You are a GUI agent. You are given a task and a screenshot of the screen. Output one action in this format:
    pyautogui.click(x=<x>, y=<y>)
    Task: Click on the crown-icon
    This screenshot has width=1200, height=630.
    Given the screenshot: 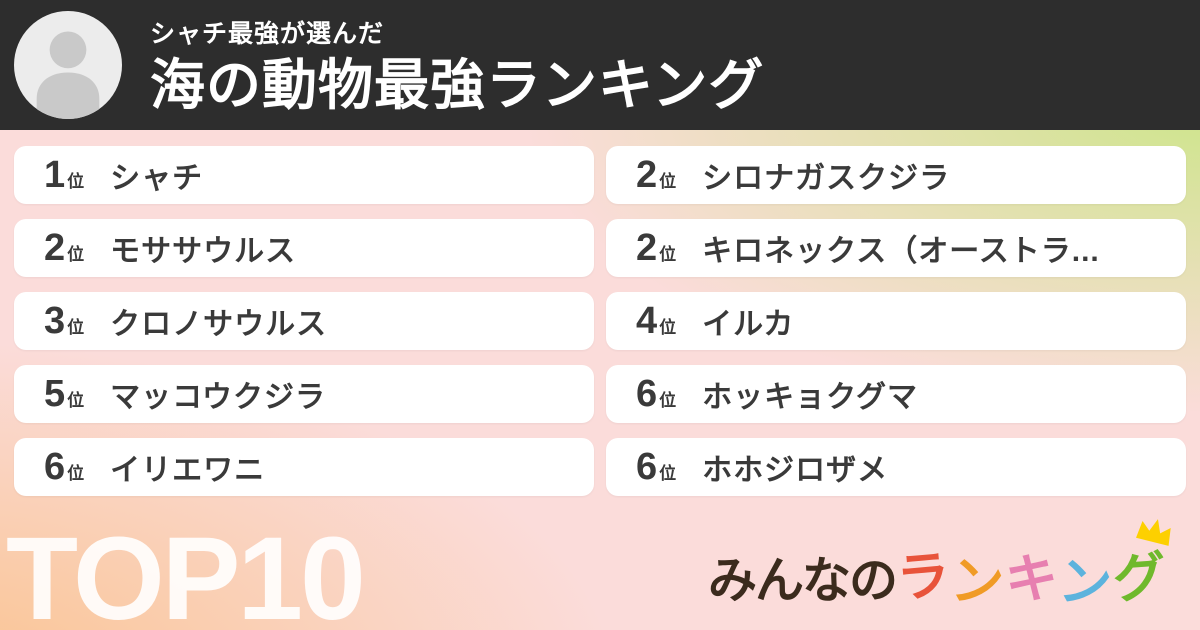 What is the action you would take?
    pyautogui.click(x=1153, y=532)
    